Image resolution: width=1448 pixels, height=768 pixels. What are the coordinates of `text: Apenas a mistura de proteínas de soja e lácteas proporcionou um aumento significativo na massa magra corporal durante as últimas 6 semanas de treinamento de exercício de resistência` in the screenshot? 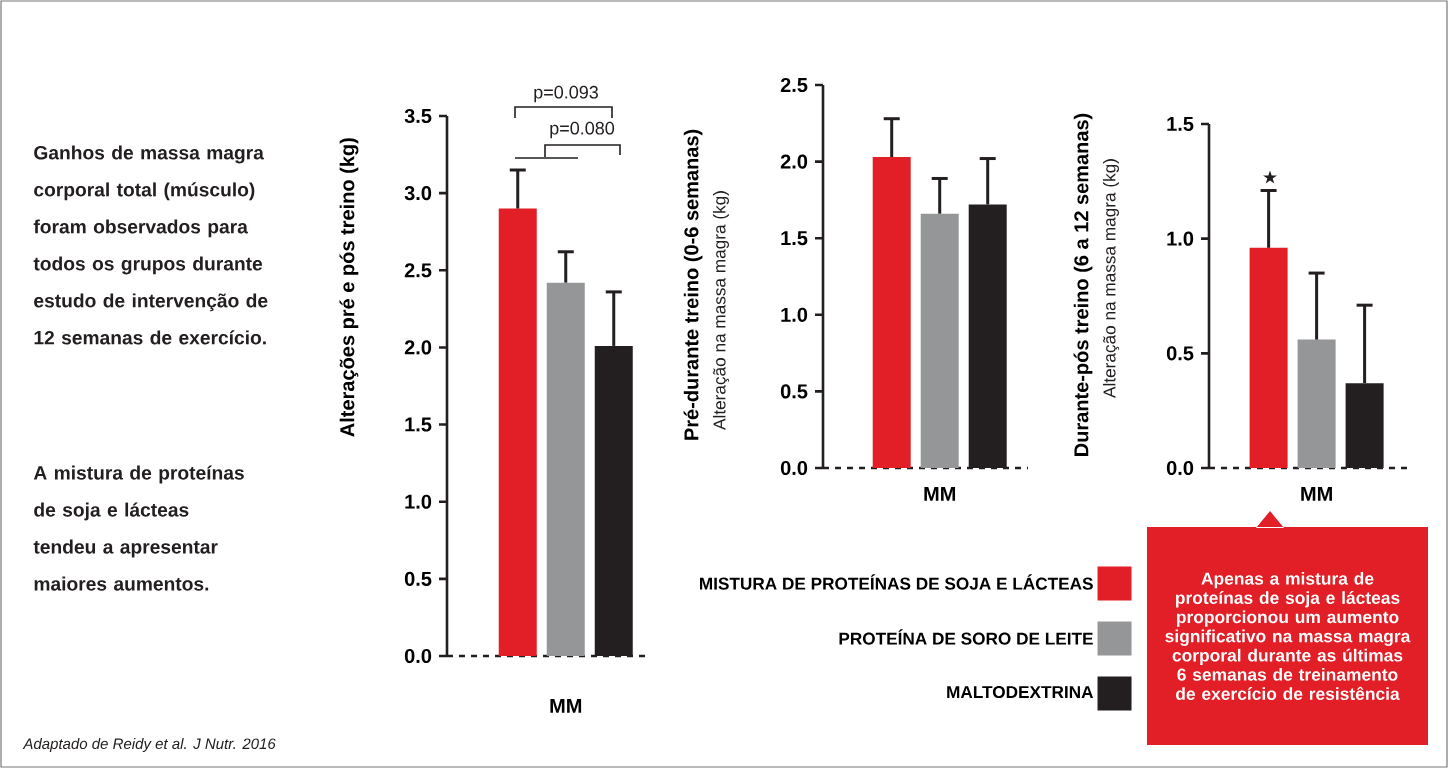 It's located at (1288, 636).